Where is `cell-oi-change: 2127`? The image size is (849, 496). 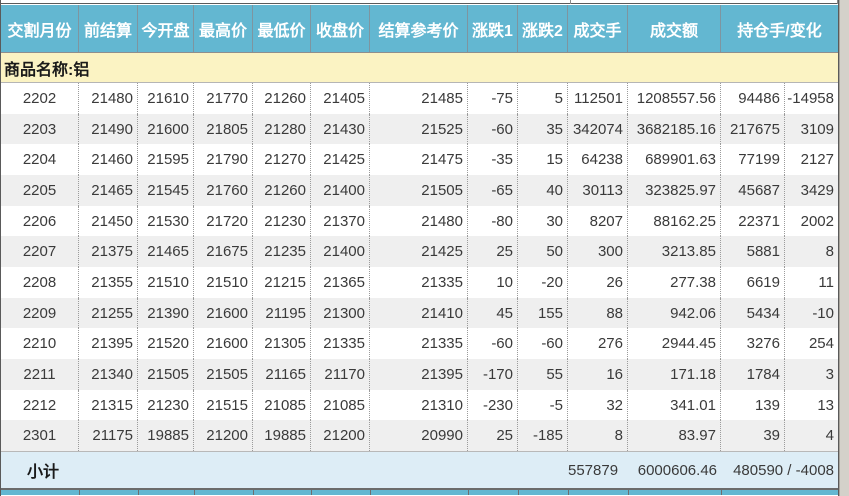 cell-oi-change: 2127 is located at coordinates (817, 160).